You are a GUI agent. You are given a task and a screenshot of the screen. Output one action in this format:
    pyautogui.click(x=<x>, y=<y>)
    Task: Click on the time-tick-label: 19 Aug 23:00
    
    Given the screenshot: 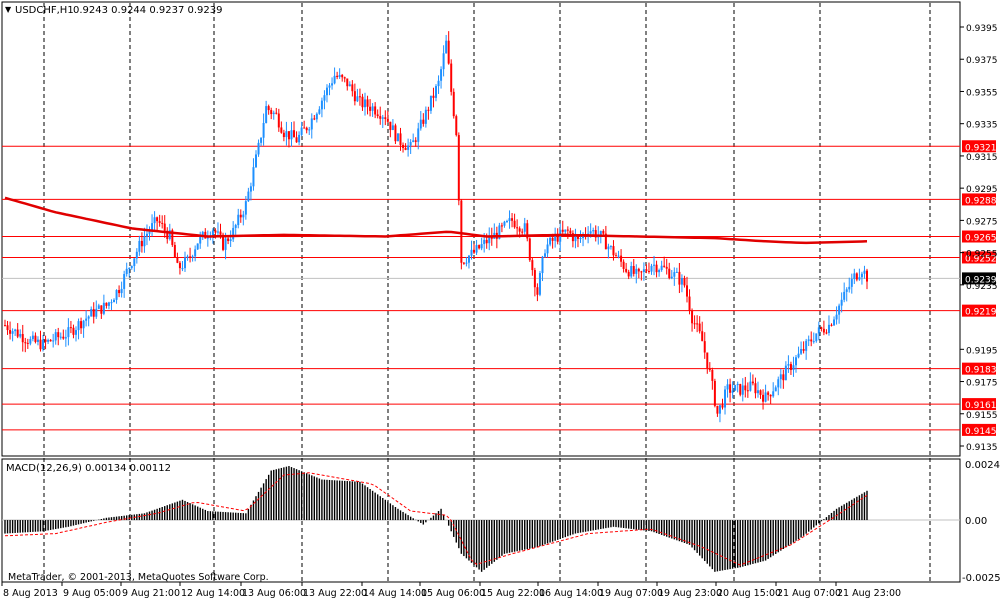 What is the action you would take?
    pyautogui.click(x=690, y=593)
    